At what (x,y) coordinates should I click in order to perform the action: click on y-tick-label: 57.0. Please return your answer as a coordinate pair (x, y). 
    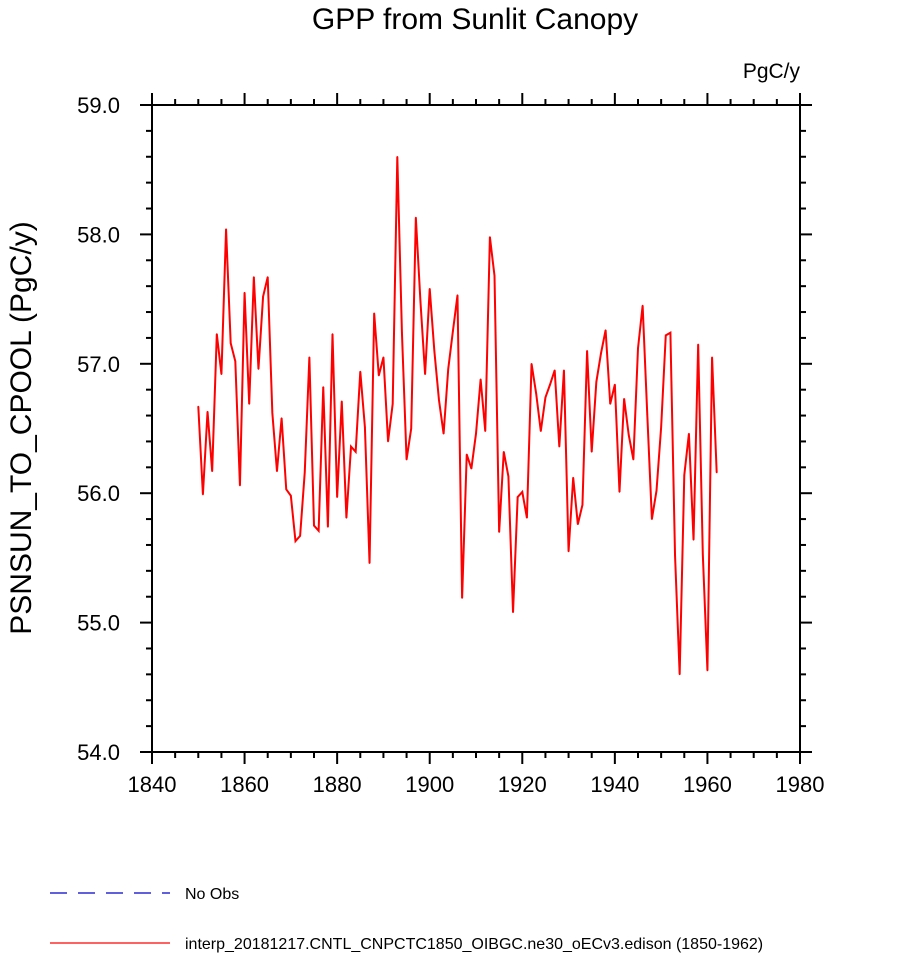
    Looking at the image, I should click on (98, 364).